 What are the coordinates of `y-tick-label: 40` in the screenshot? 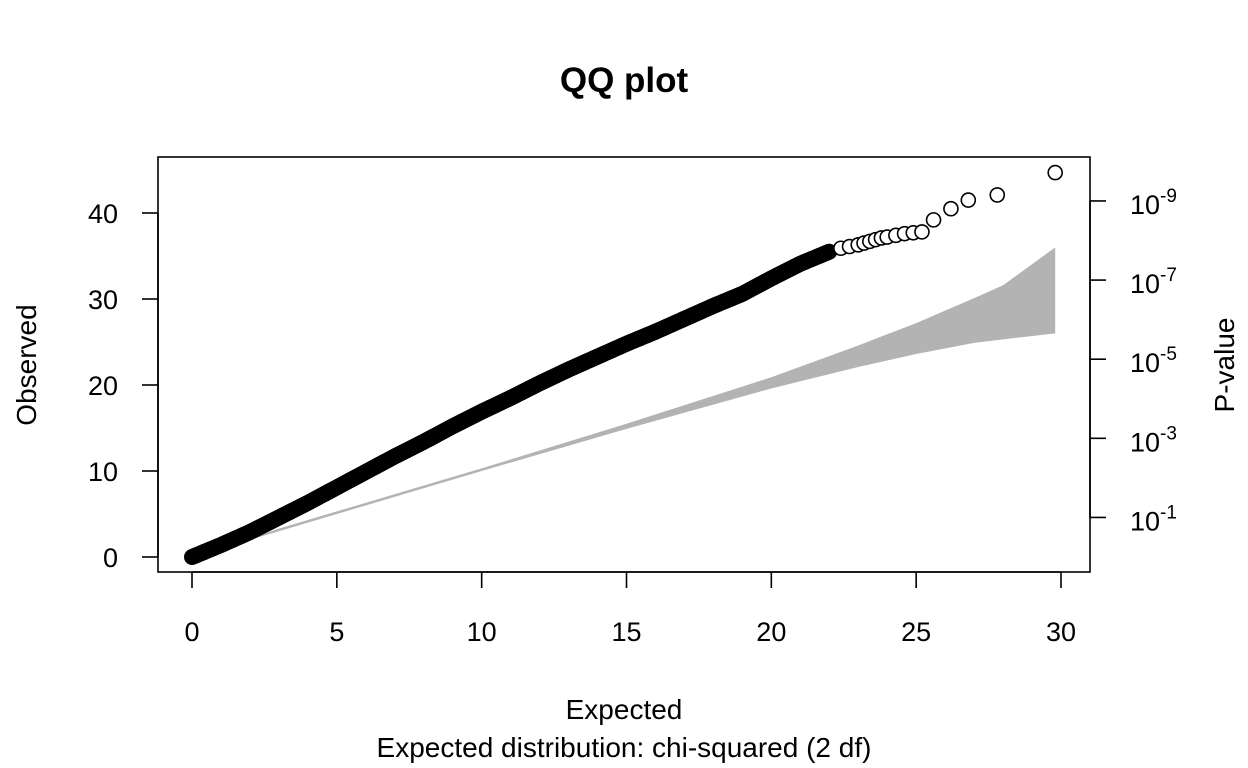 It's located at (103, 214).